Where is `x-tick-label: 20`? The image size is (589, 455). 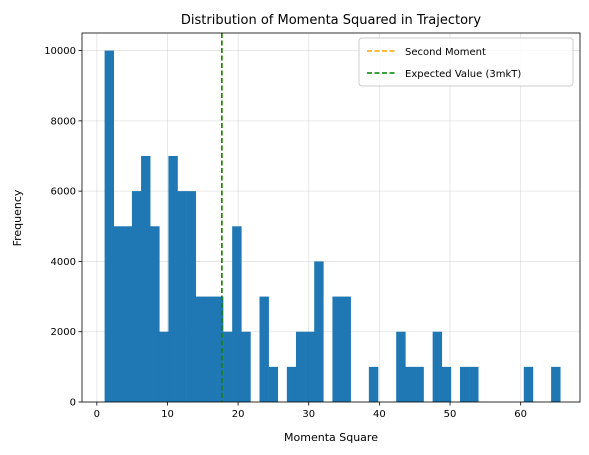 x-tick-label: 20 is located at coordinates (238, 414).